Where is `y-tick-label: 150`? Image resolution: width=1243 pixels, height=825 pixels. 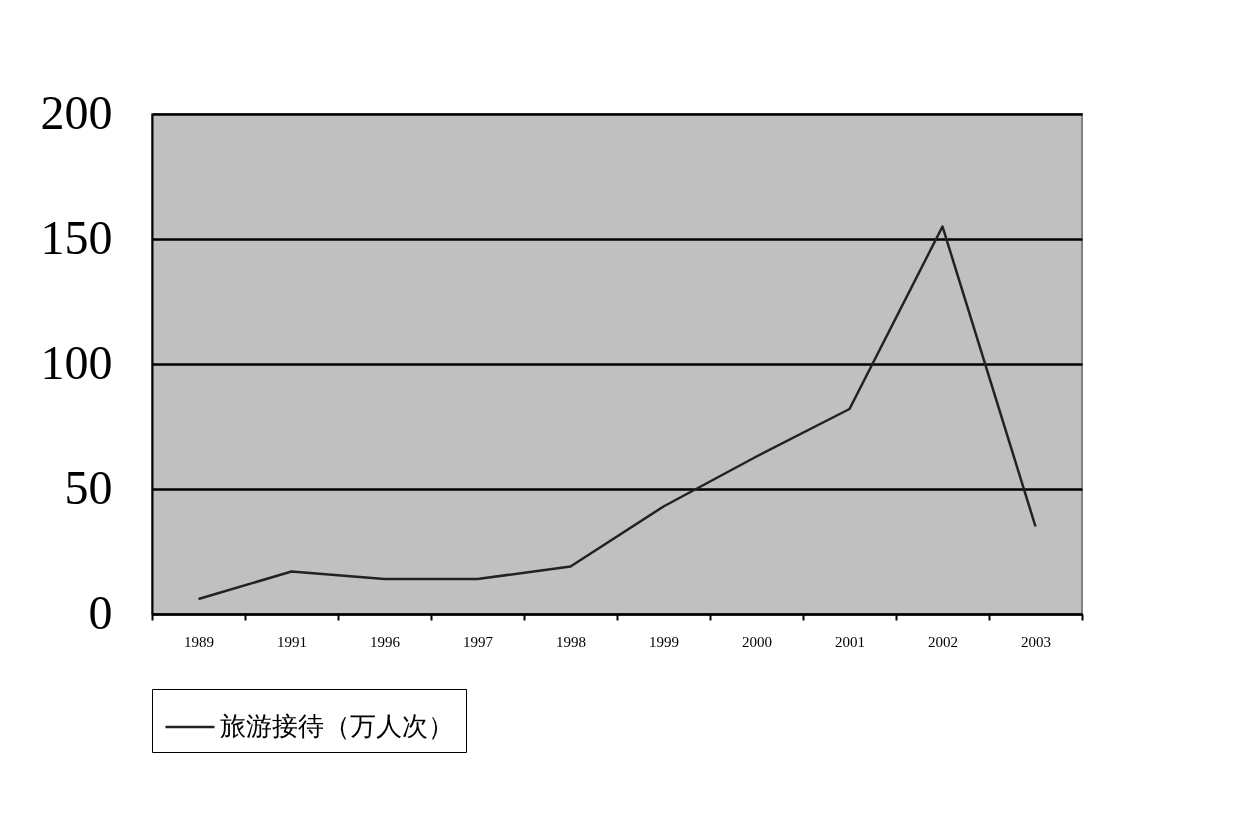
y-tick-label: 150 is located at coordinates (76, 237).